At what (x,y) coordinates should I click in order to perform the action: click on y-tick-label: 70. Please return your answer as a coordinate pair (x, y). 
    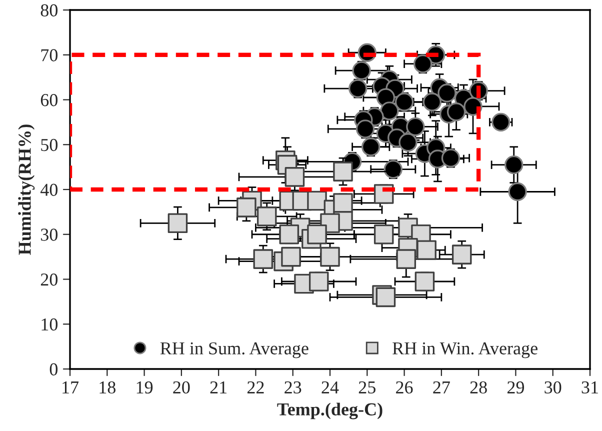
    Looking at the image, I should click on (49, 55).